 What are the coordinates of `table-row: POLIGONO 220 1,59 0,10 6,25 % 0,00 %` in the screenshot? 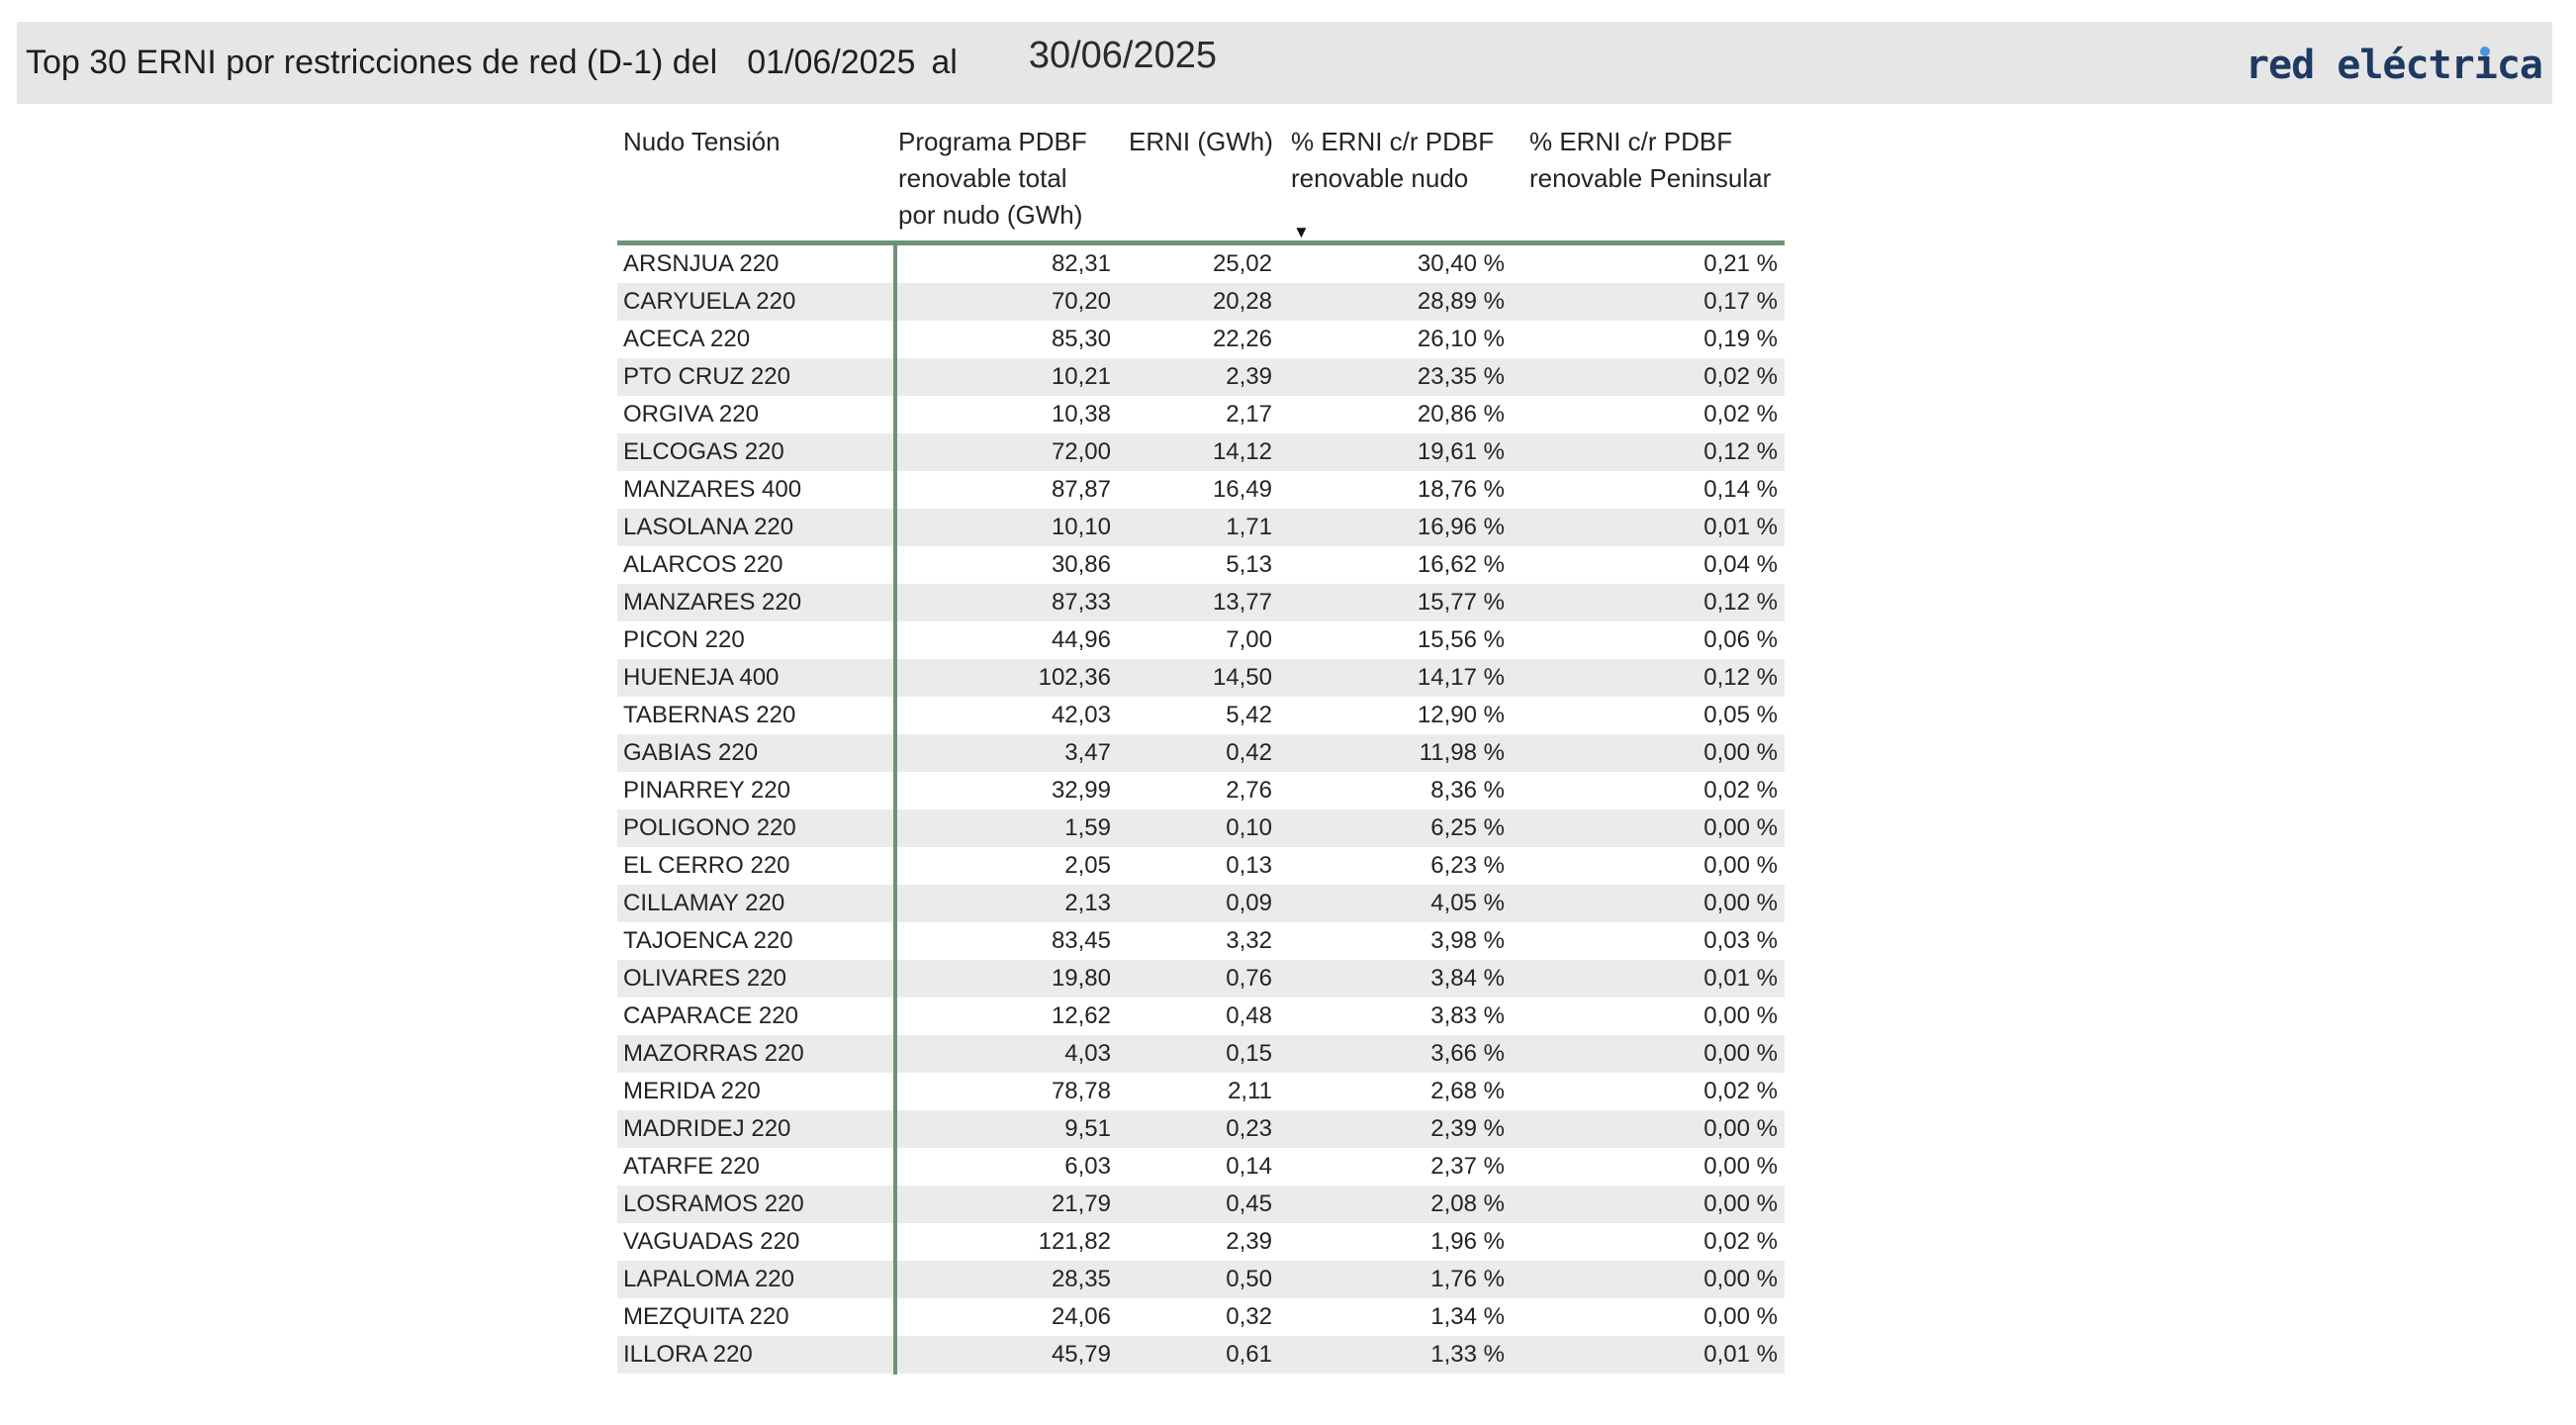 It's located at (1201, 828).